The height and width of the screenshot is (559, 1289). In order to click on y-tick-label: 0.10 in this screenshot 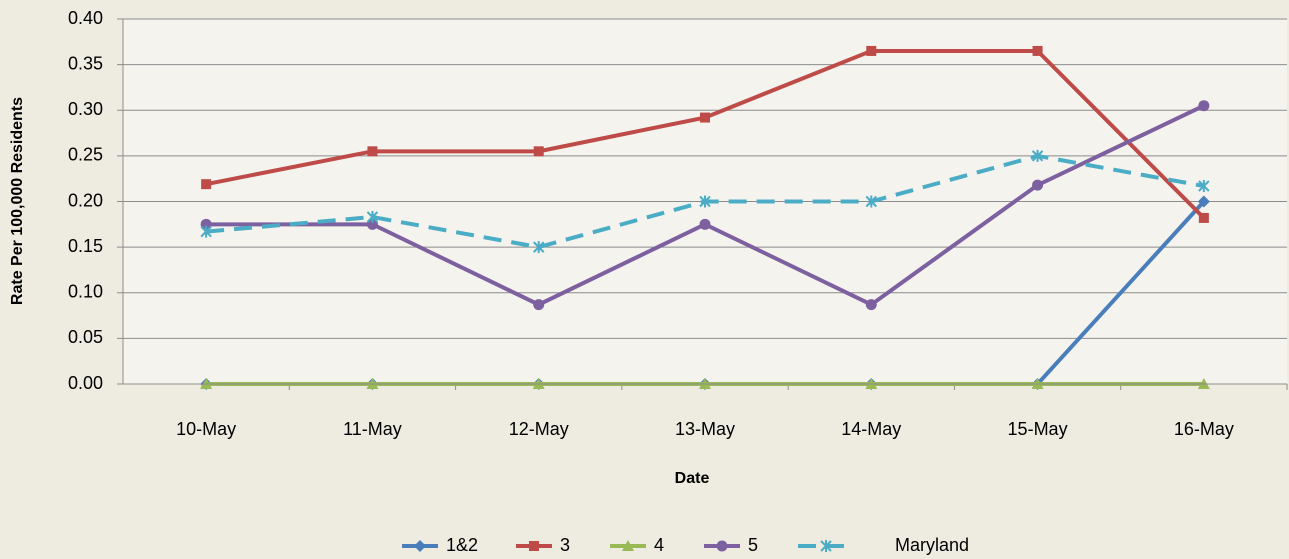, I will do `click(85, 292)`.